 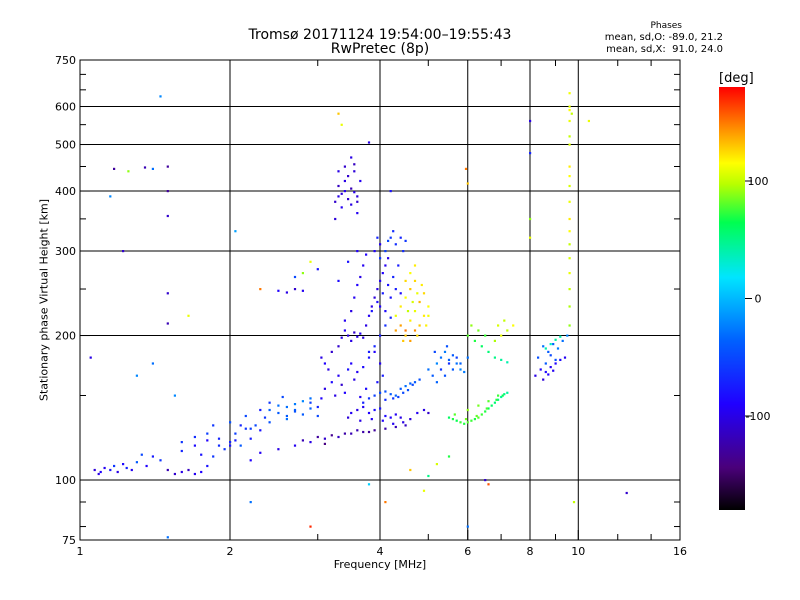 What do you see at coordinates (530, 551) in the screenshot?
I see `x-tick-label: 8` at bounding box center [530, 551].